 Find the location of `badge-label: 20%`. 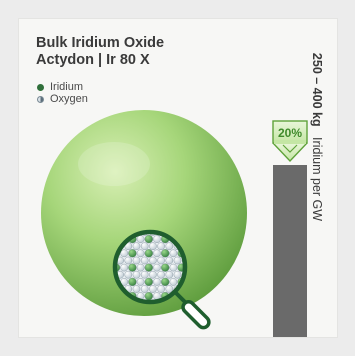

badge-label: 20% is located at coordinates (290, 133).